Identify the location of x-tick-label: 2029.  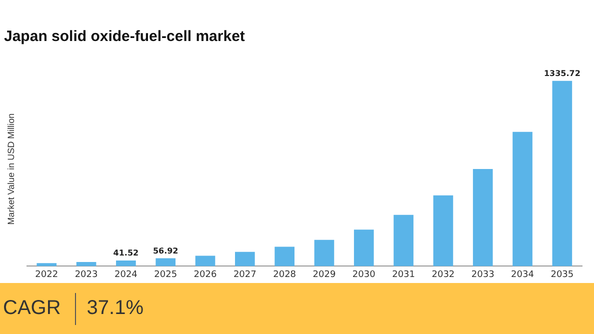
(324, 275).